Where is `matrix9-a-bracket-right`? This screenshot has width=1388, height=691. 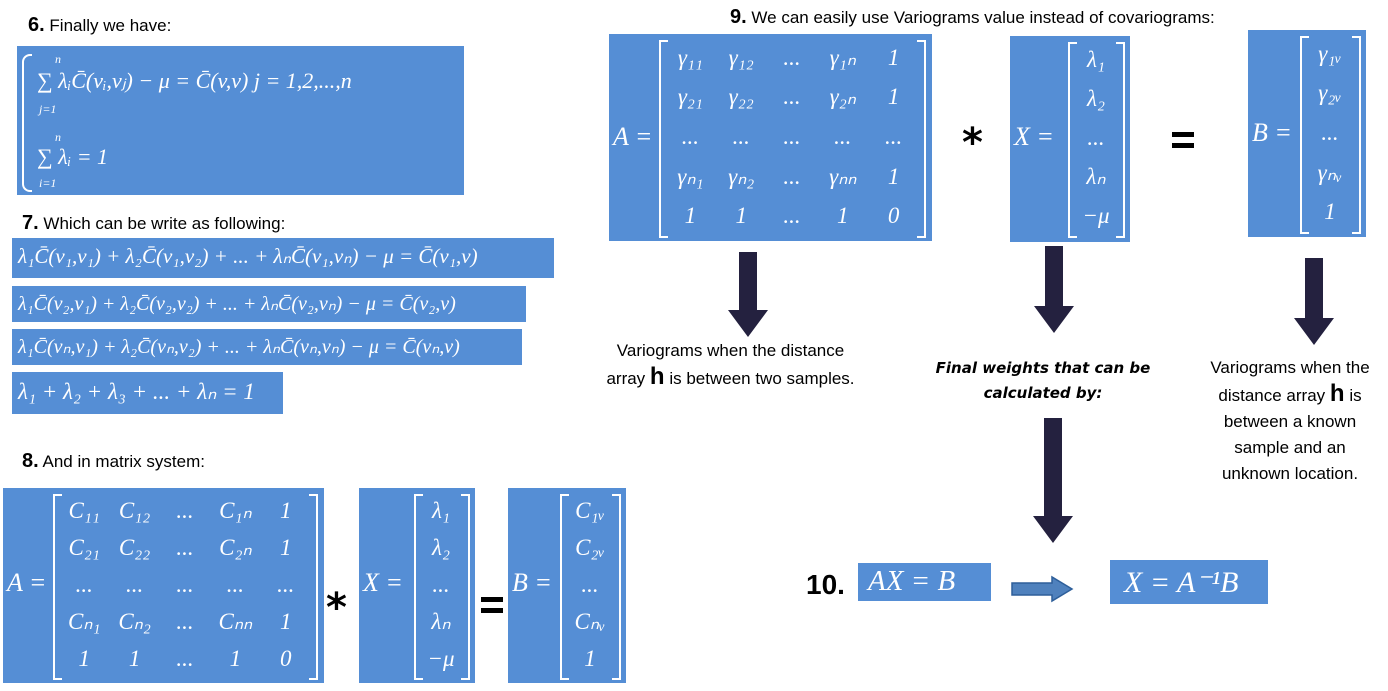 matrix9-a-bracket-right is located at coordinates (921, 139).